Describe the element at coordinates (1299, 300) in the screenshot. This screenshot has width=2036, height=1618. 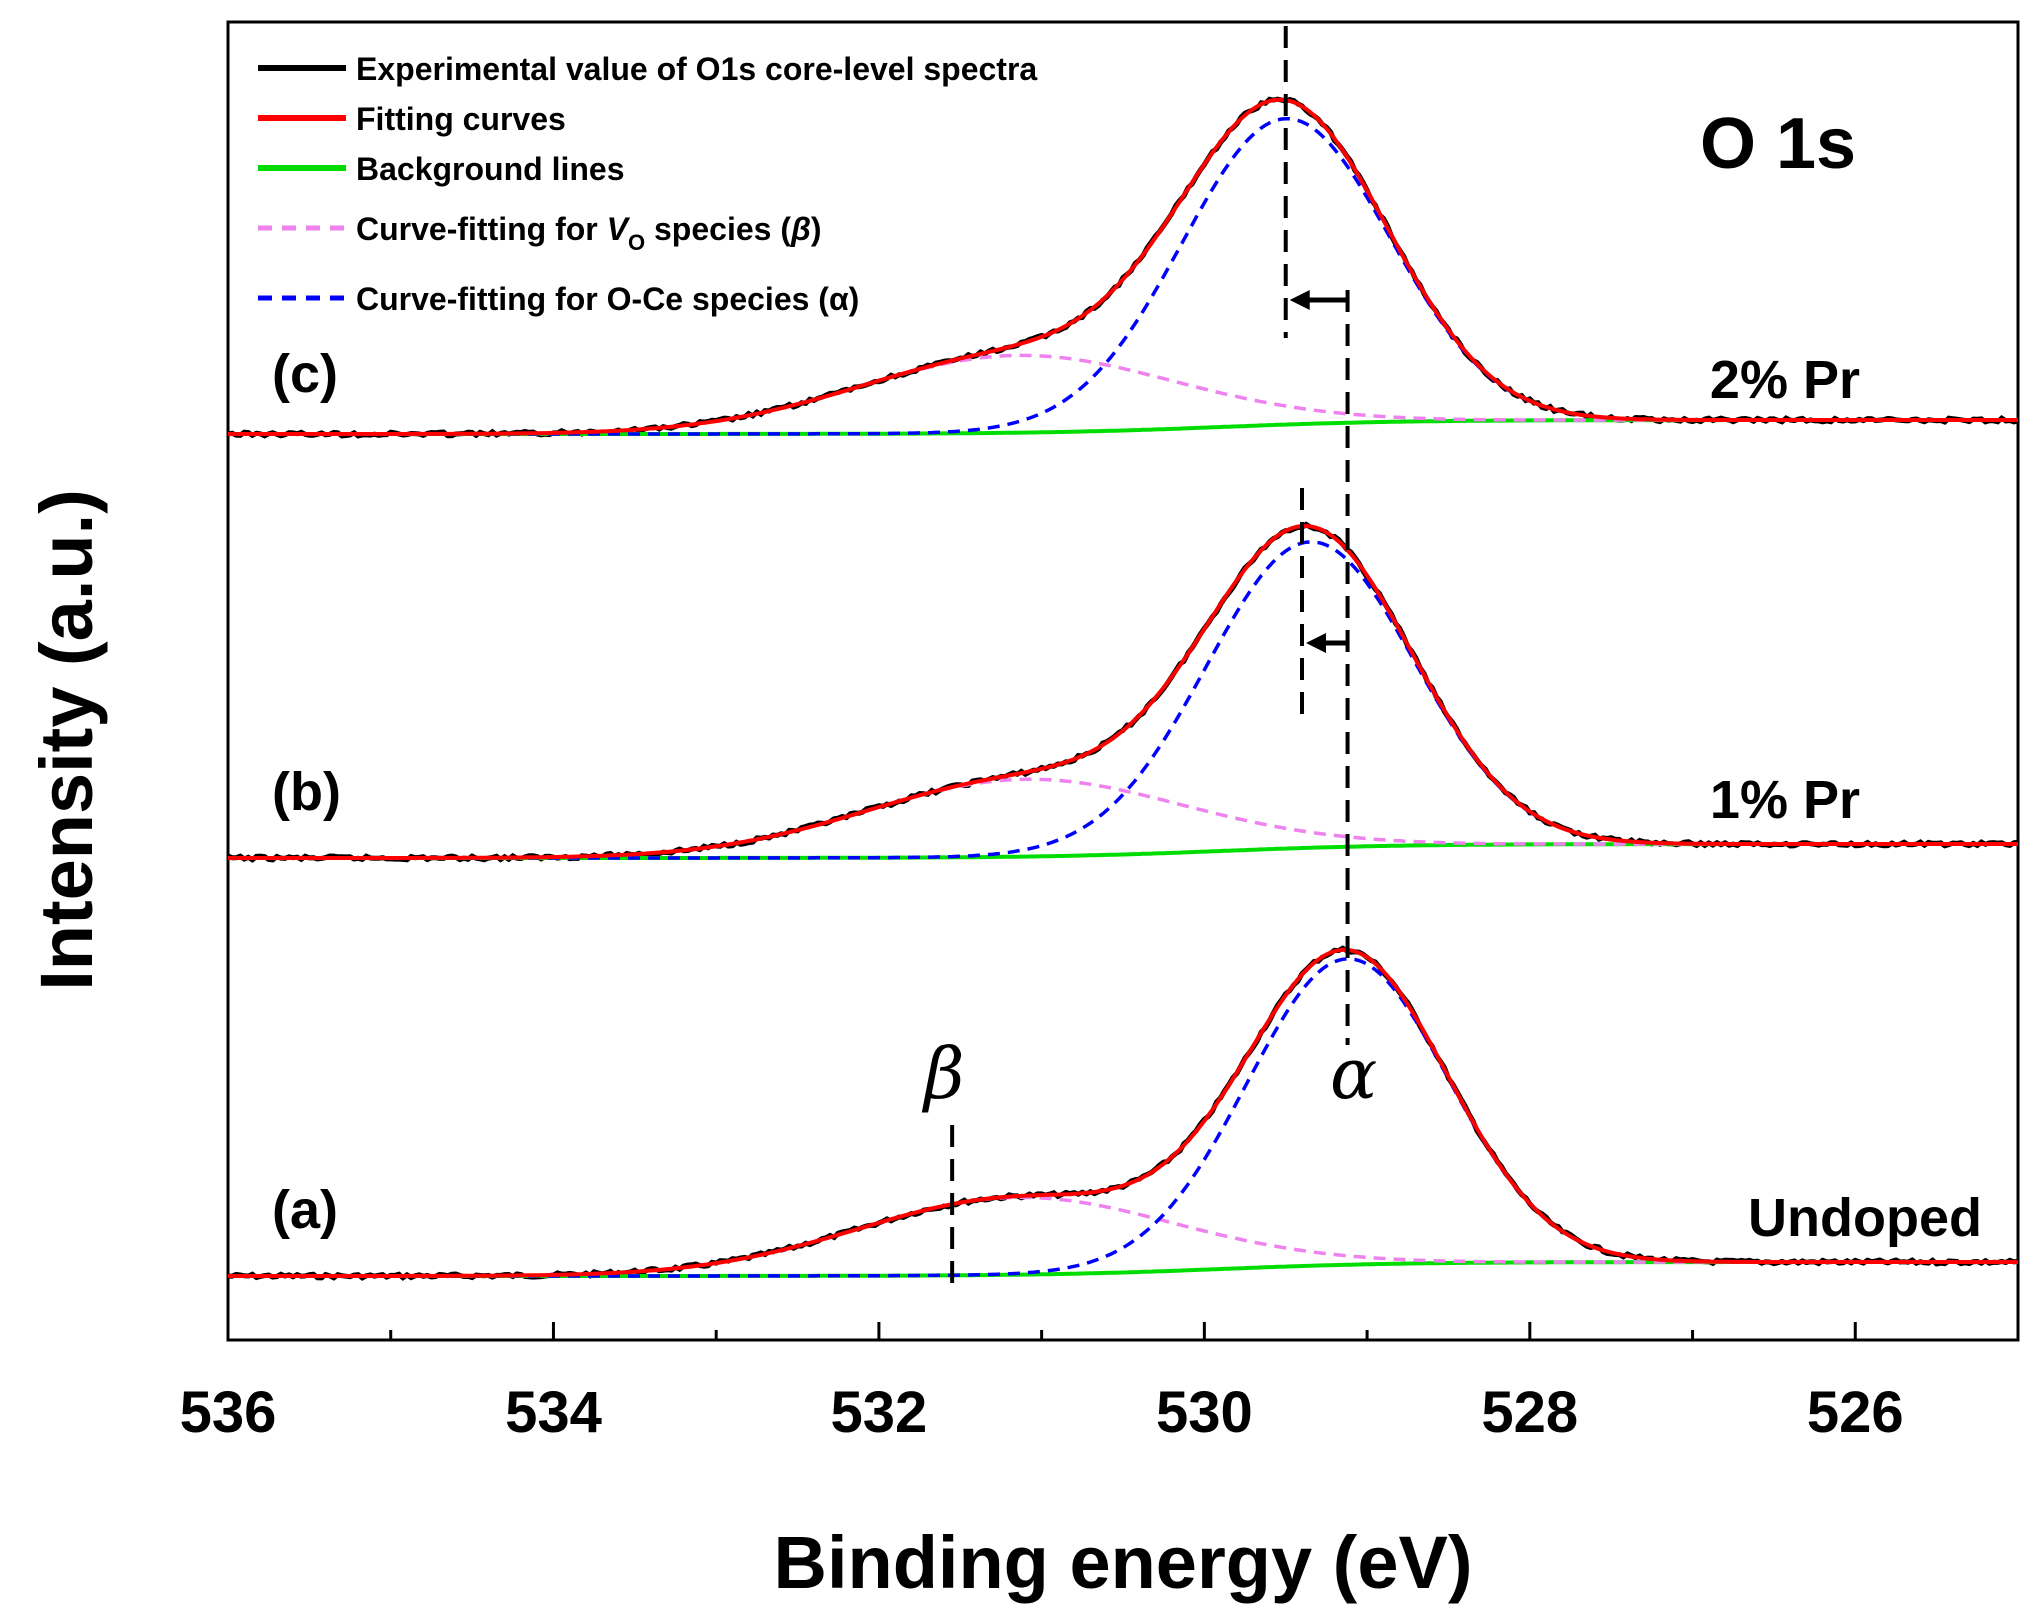
I see `panel-c-shift-arrow-head` at that location.